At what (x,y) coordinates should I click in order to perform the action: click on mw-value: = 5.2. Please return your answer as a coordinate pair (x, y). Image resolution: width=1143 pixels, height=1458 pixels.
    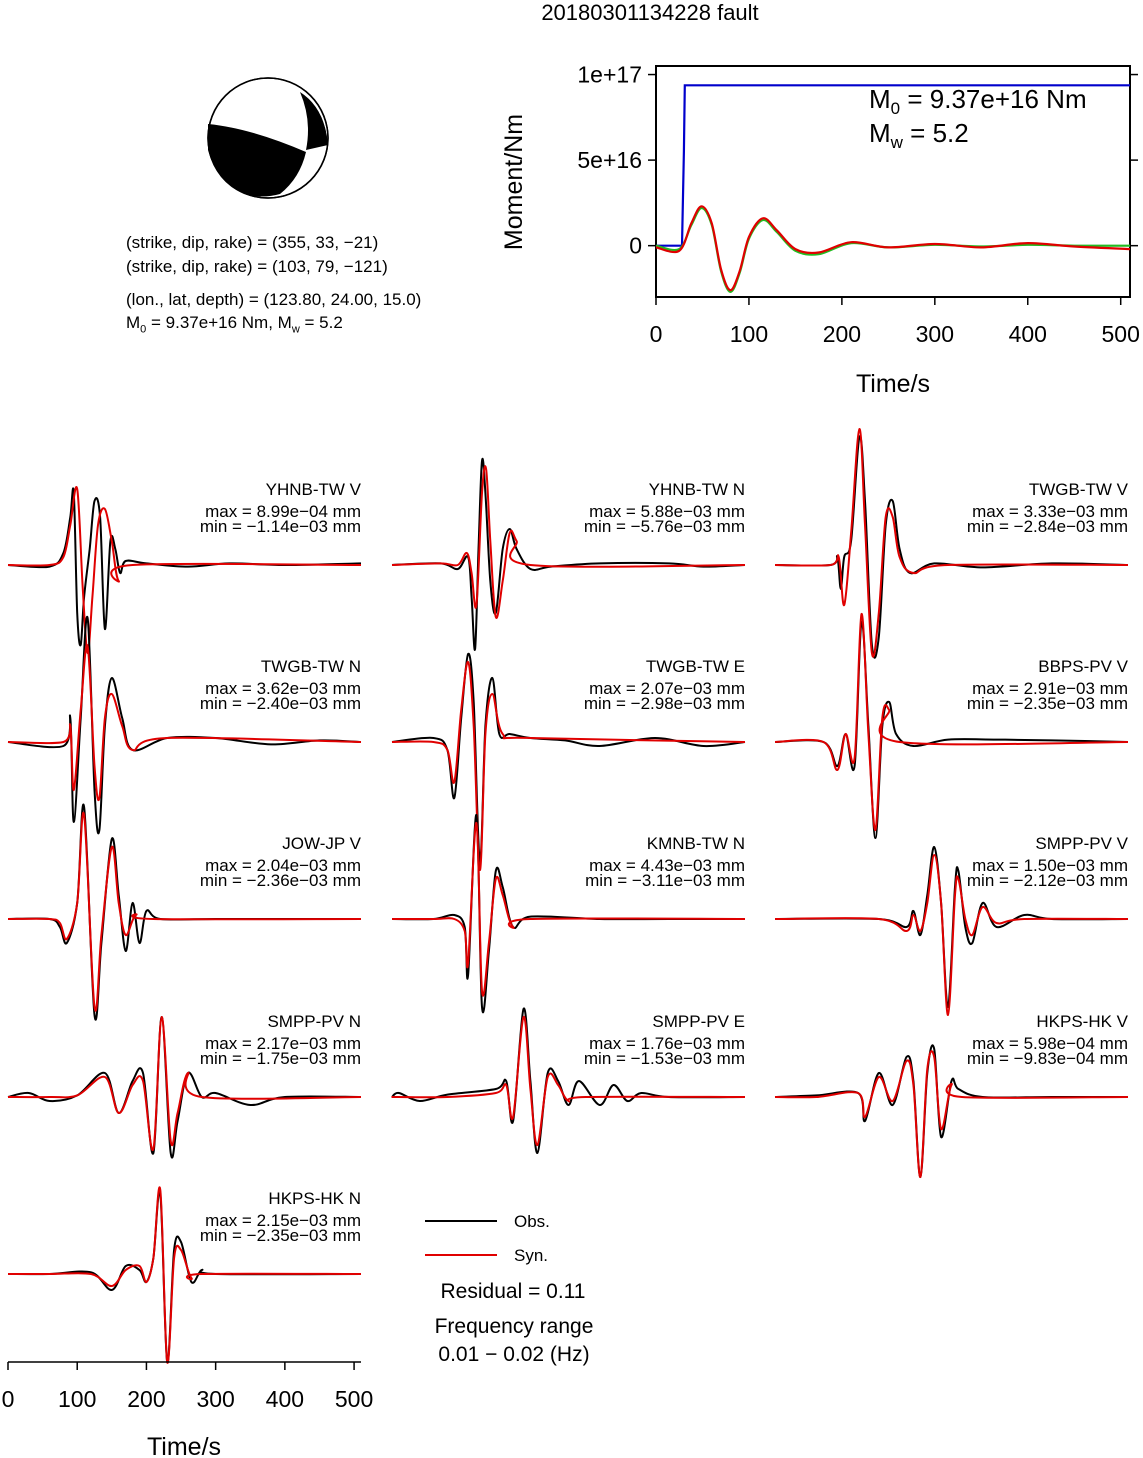
    Looking at the image, I should click on (321, 322).